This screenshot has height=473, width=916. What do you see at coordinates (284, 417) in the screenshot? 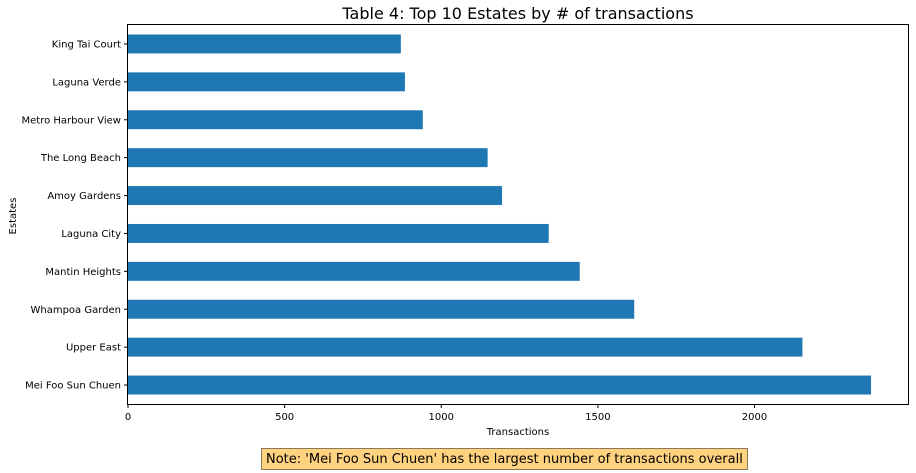
I see `x-tick-label: 500` at bounding box center [284, 417].